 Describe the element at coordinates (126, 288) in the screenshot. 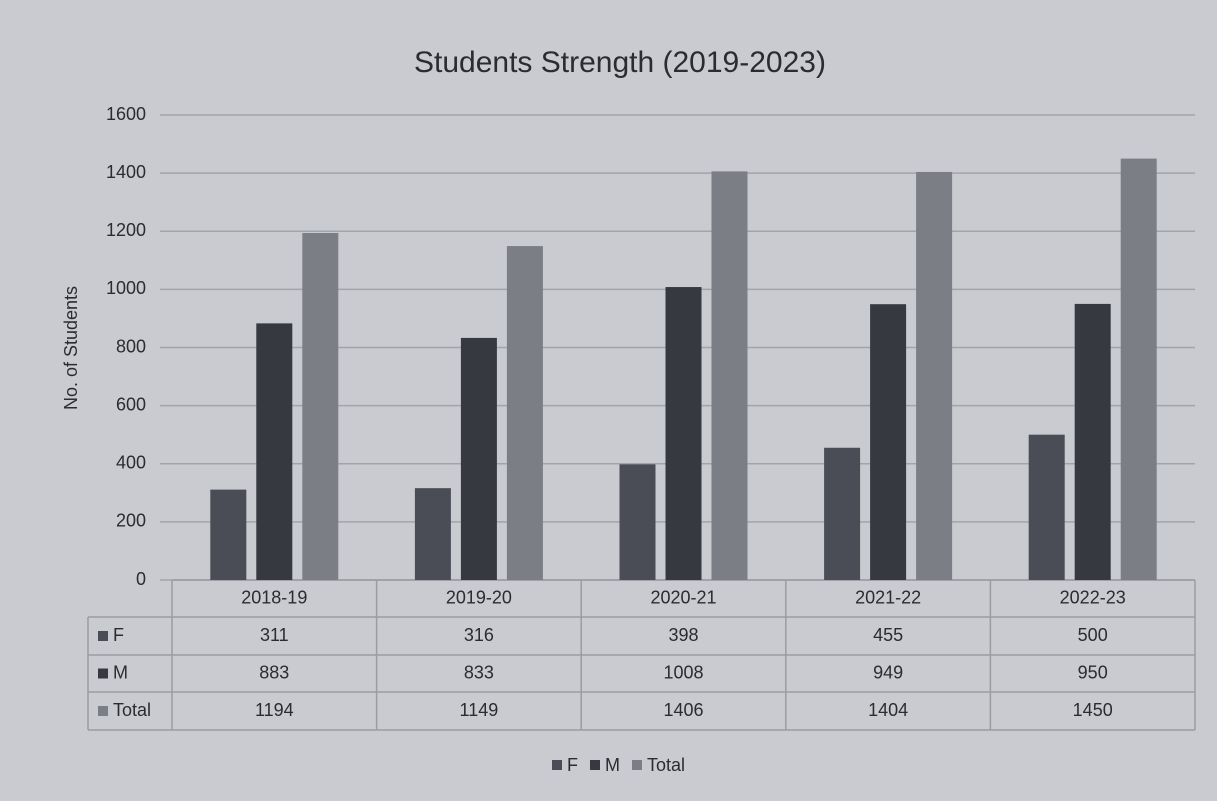

I see `y-tick-label: 1000` at that location.